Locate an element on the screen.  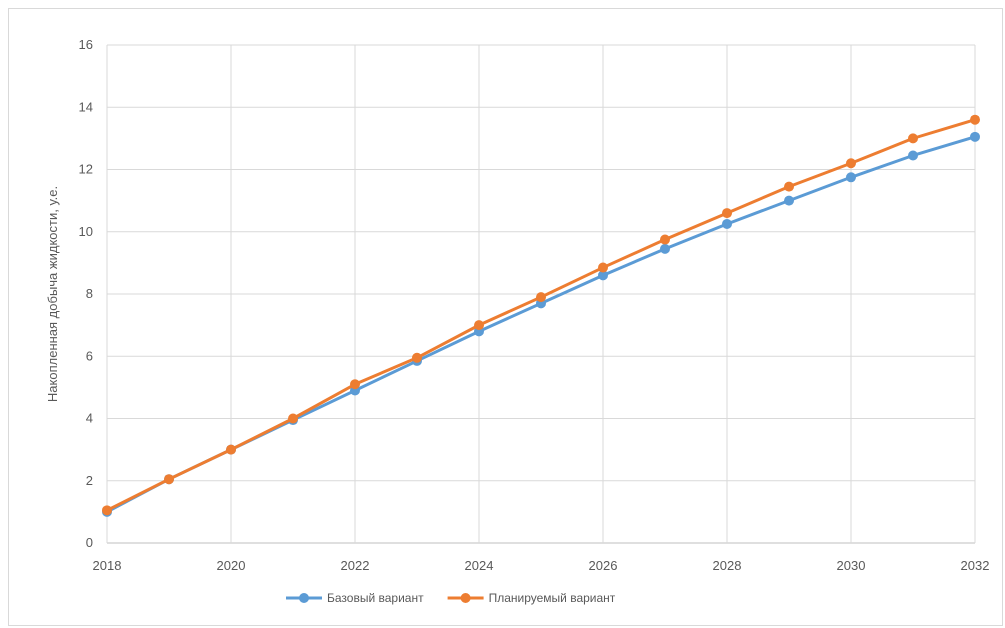
x-tick-label: 2032 is located at coordinates (975, 565).